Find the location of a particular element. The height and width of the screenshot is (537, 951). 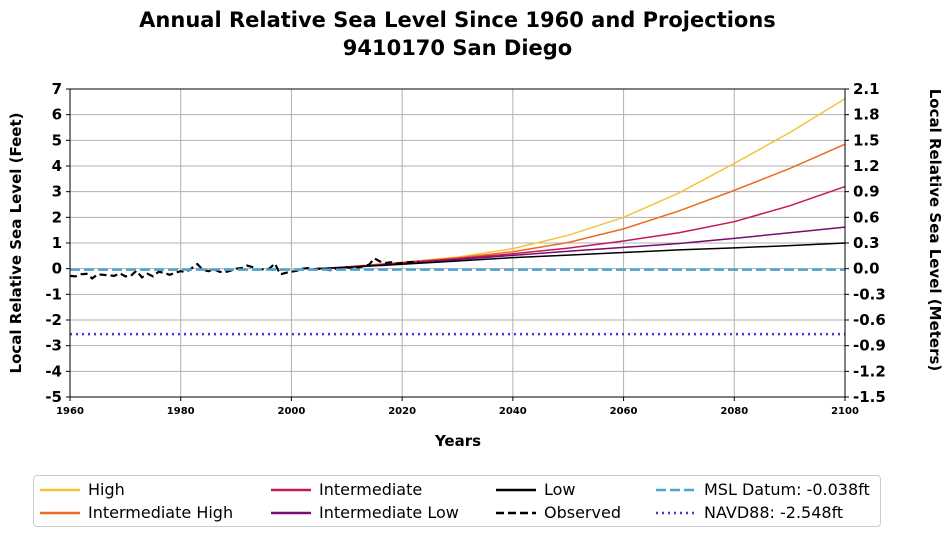

y-left-tick-label: -3 is located at coordinates (53, 346).